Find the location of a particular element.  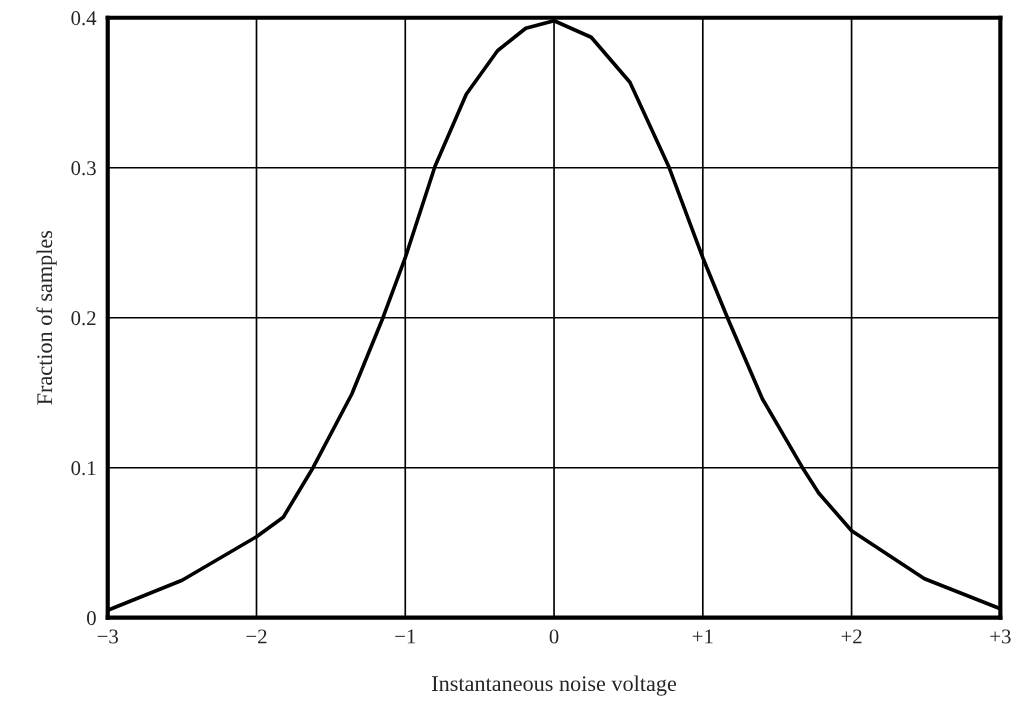

x-tick-label: +3 is located at coordinates (1000, 636).